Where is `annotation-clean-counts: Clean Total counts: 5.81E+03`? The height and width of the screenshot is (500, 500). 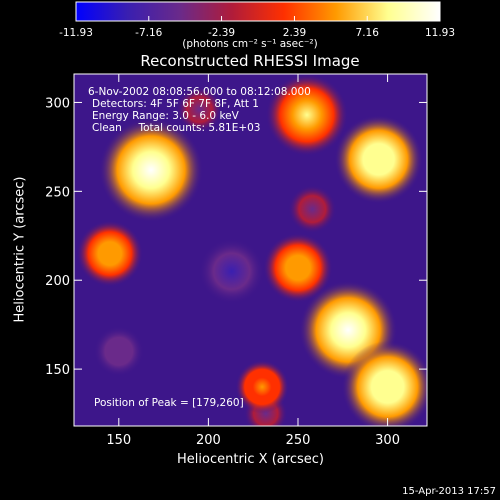 annotation-clean-counts: Clean Total counts: 5.81E+03 is located at coordinates (176, 128).